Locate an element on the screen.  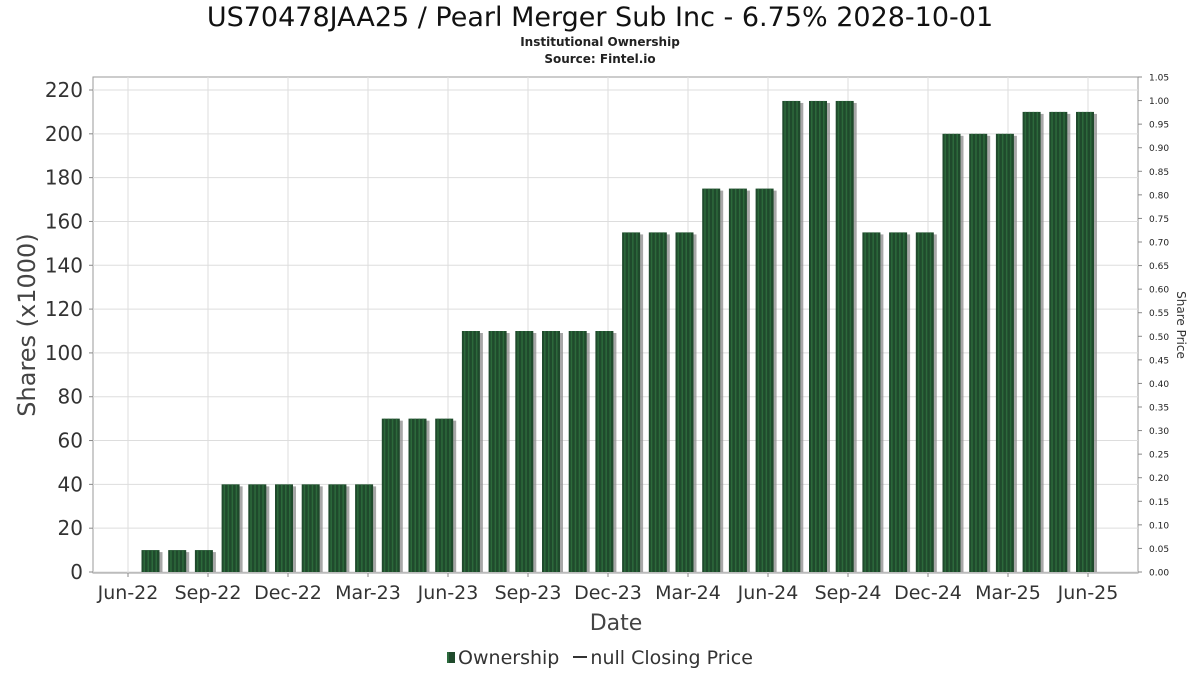
y2-tick-label: 0.60 is located at coordinates (1159, 291).